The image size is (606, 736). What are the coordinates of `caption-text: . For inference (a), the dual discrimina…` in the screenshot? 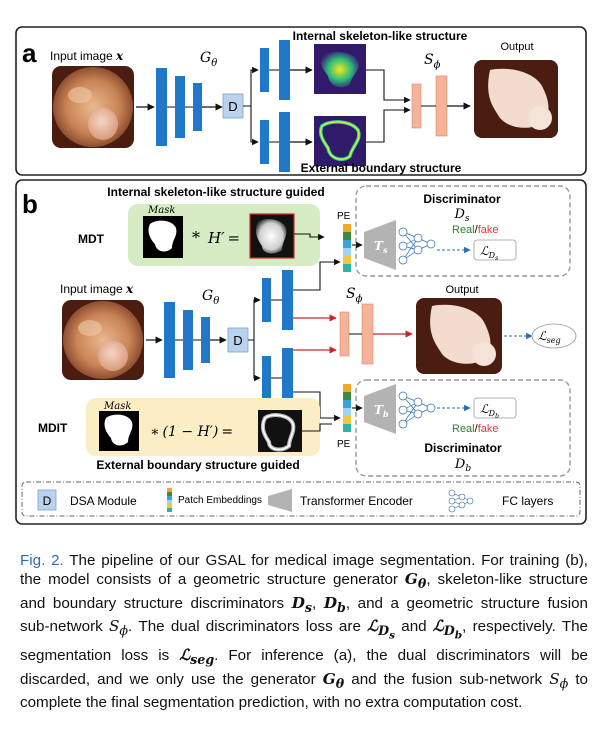 It's located at (304, 667).